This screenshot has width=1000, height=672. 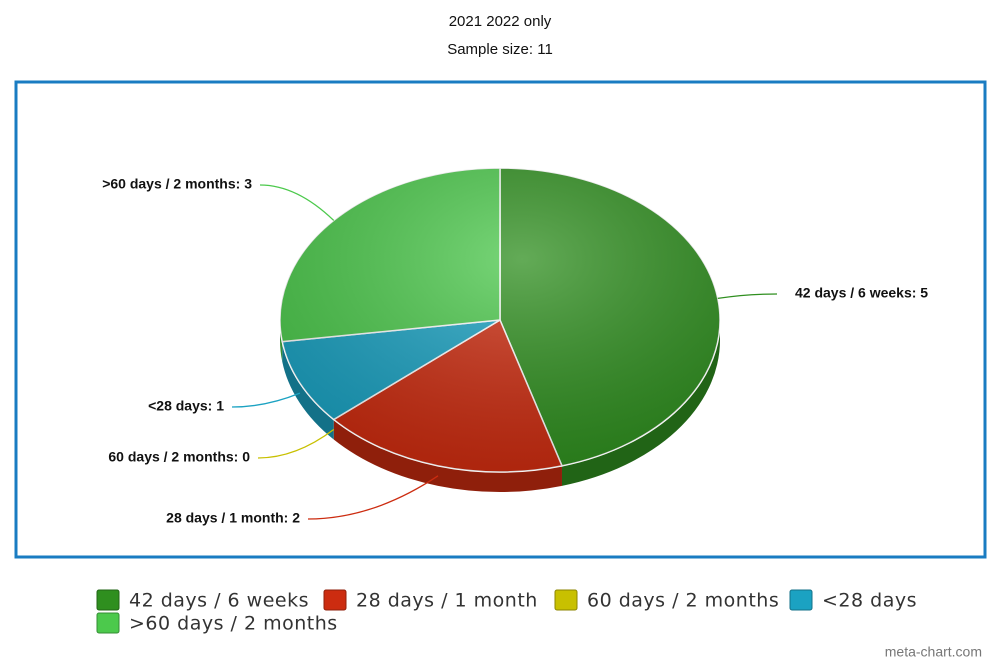 What do you see at coordinates (179, 457) in the screenshot?
I see `data-label: 60 days / 2 months: 0` at bounding box center [179, 457].